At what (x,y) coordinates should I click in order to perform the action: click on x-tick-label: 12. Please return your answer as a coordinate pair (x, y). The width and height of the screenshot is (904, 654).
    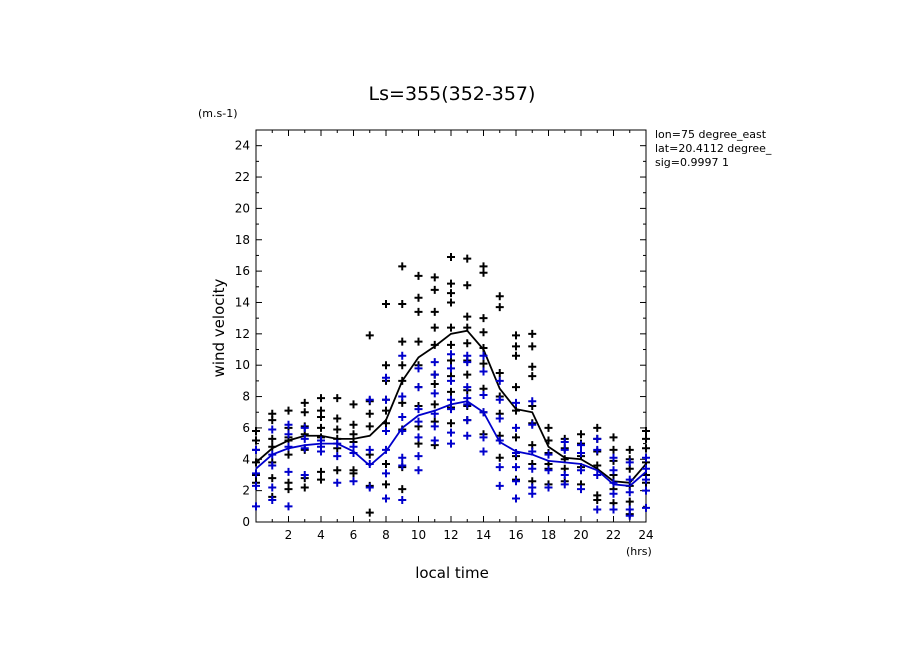
    Looking at the image, I should click on (450, 535).